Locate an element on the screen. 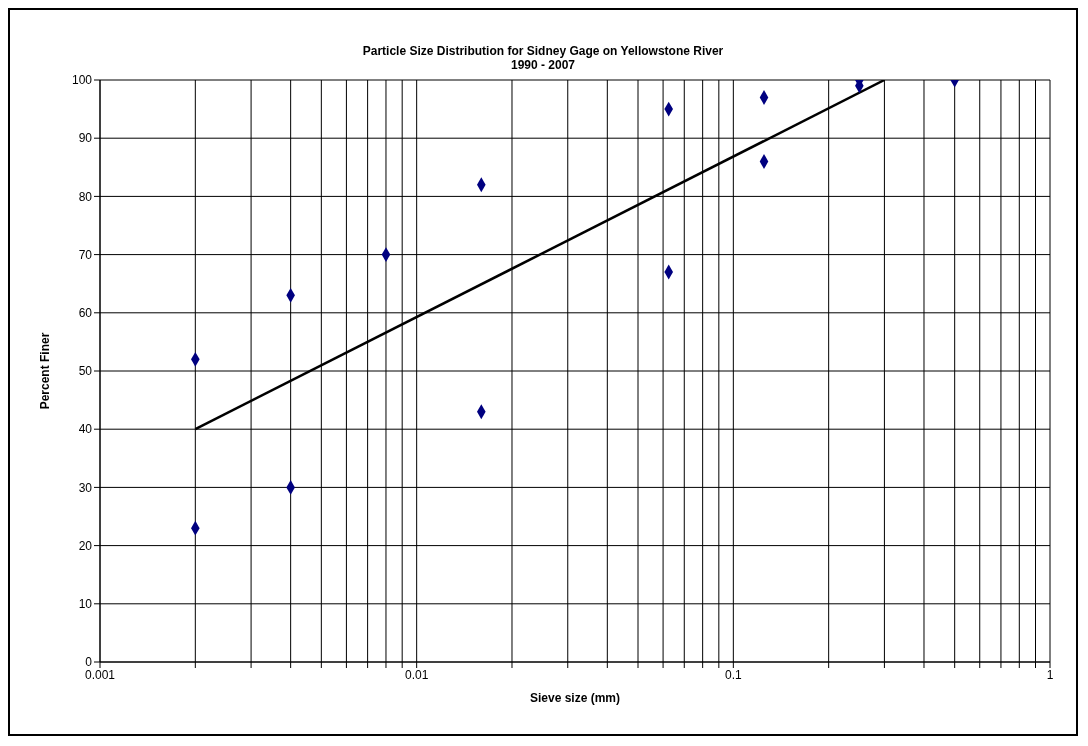 This screenshot has height=746, width=1088. y-tick-label: 80 is located at coordinates (85, 196).